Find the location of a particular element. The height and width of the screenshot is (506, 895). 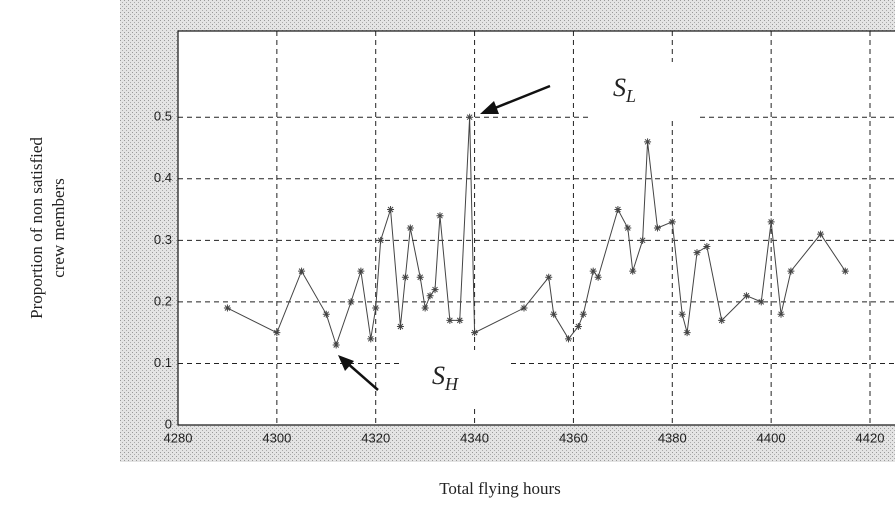

y-tick-label: 0.3 is located at coordinates (163, 239).